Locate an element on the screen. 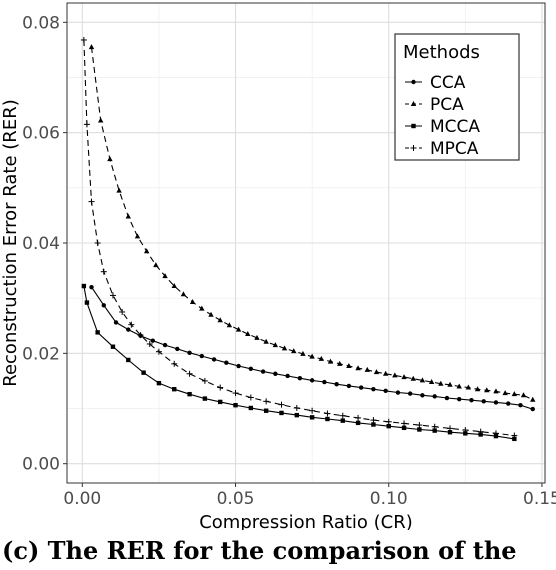 The width and height of the screenshot is (556, 570). y-tick-label: 0.00 is located at coordinates (41, 465).